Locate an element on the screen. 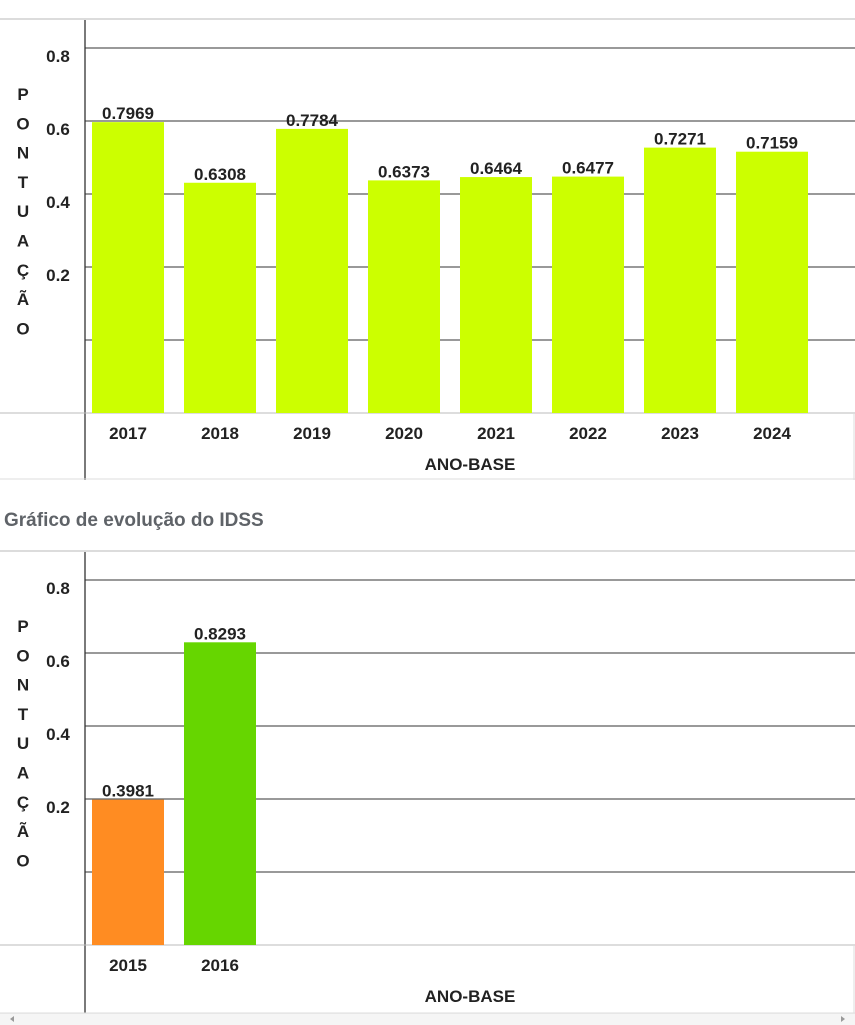 The height and width of the screenshot is (1025, 855). data-label-2024: 0.7159 is located at coordinates (772, 143).